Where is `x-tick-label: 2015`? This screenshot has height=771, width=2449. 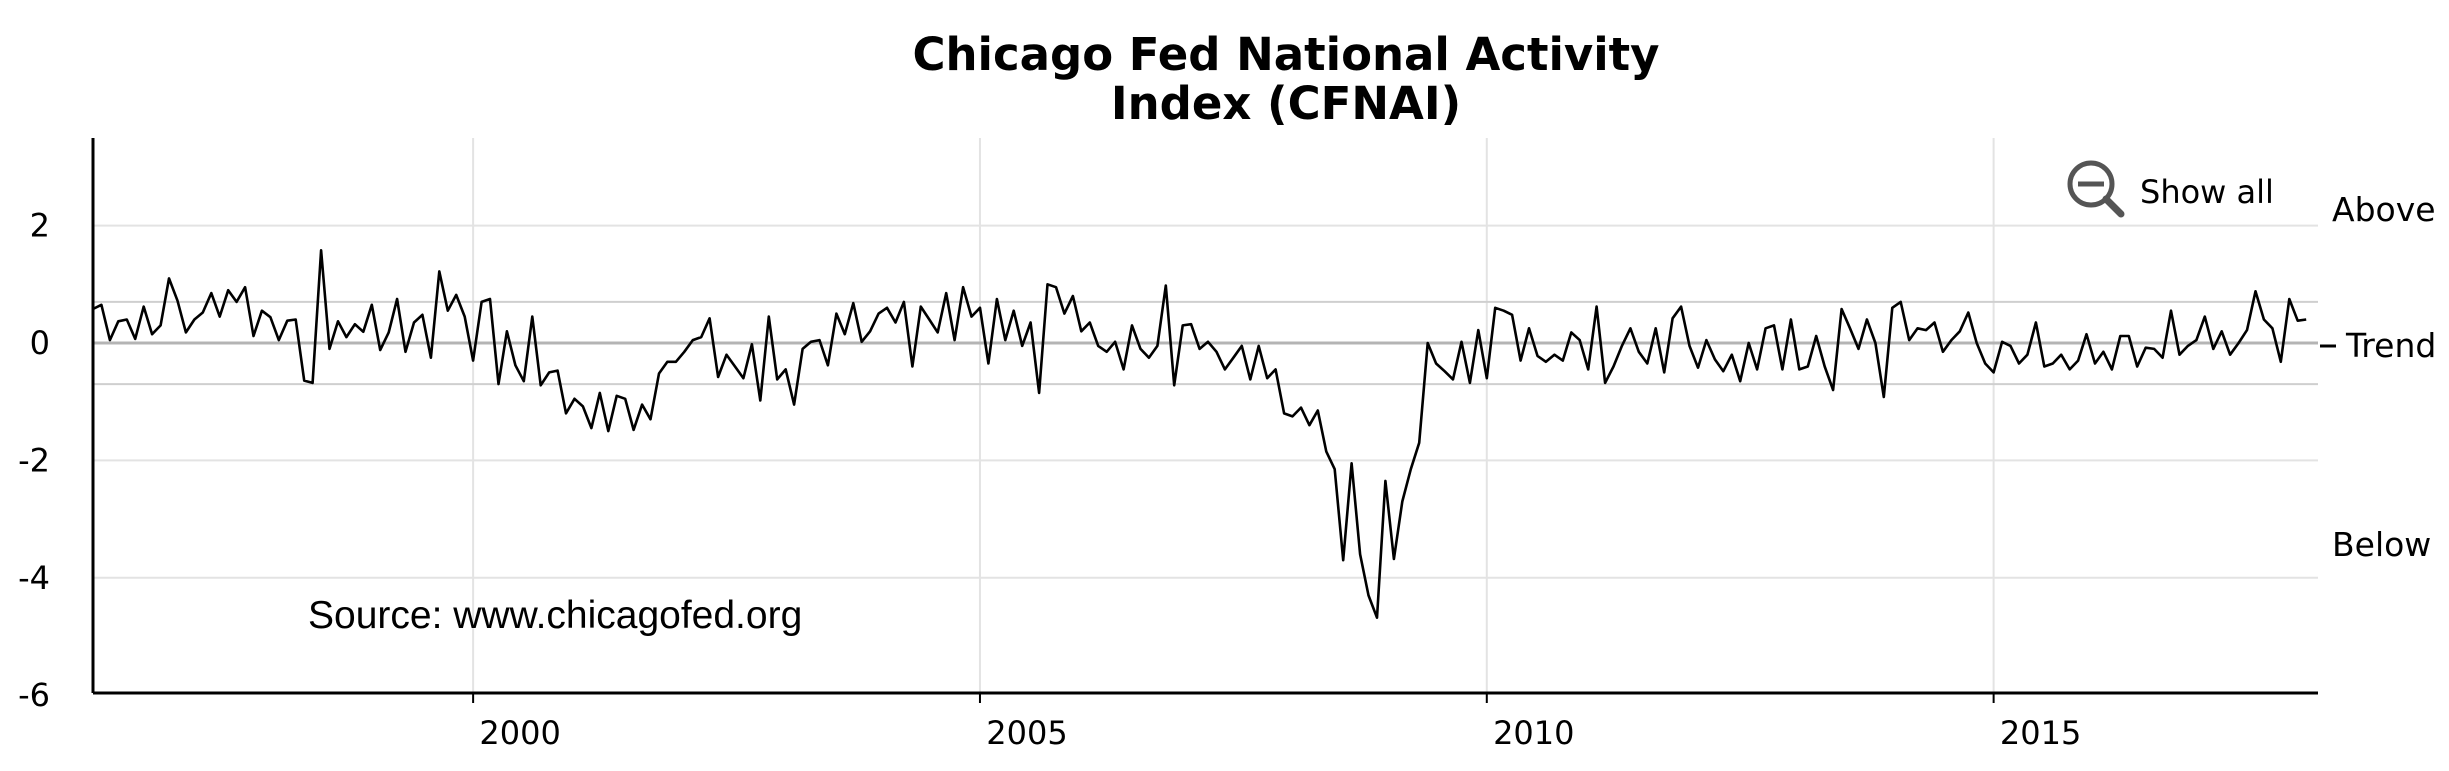 x-tick-label: 2015 is located at coordinates (2040, 733).